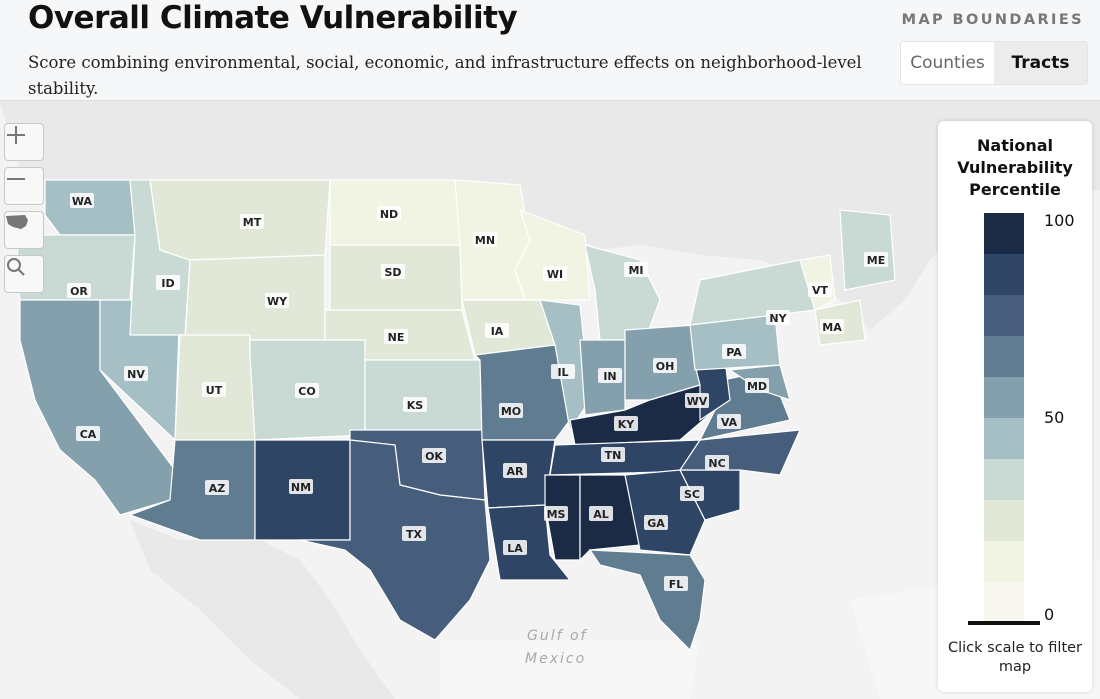 The image size is (1100, 699). I want to click on map-boundaries-toggle: Counties Tracts, so click(994, 63).